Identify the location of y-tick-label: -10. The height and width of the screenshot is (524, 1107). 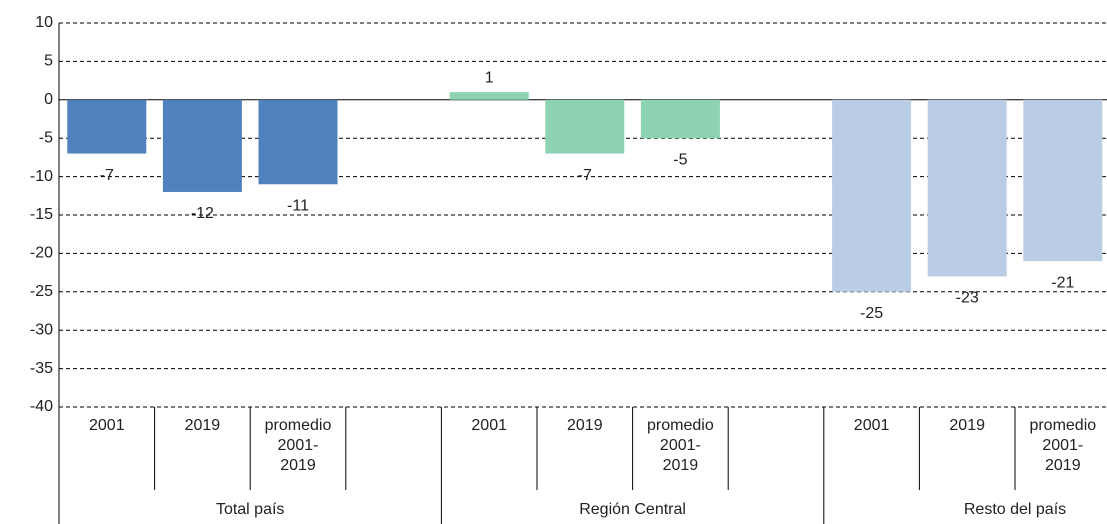
(41, 176).